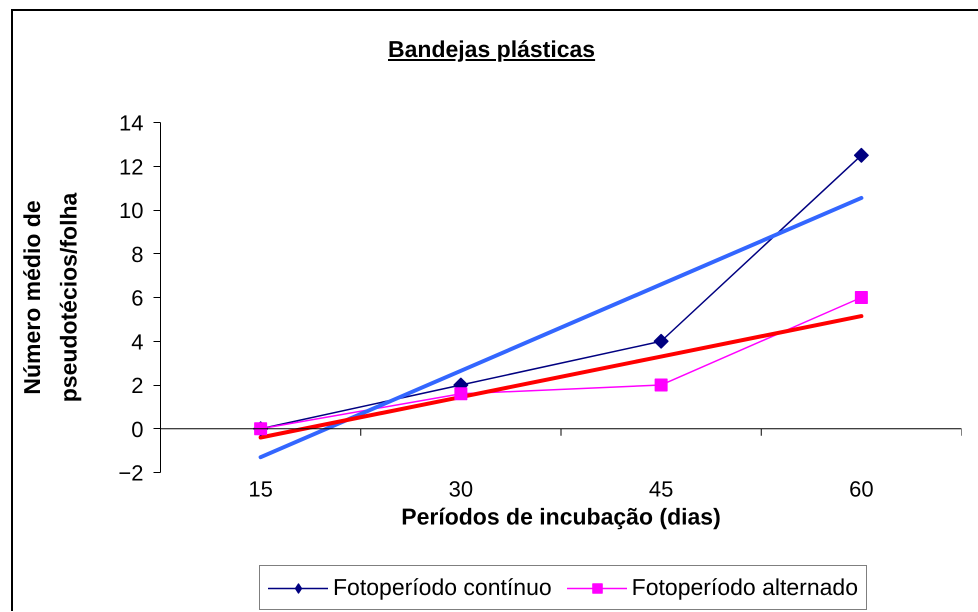  What do you see at coordinates (861, 489) in the screenshot?
I see `x-tick-label: 60` at bounding box center [861, 489].